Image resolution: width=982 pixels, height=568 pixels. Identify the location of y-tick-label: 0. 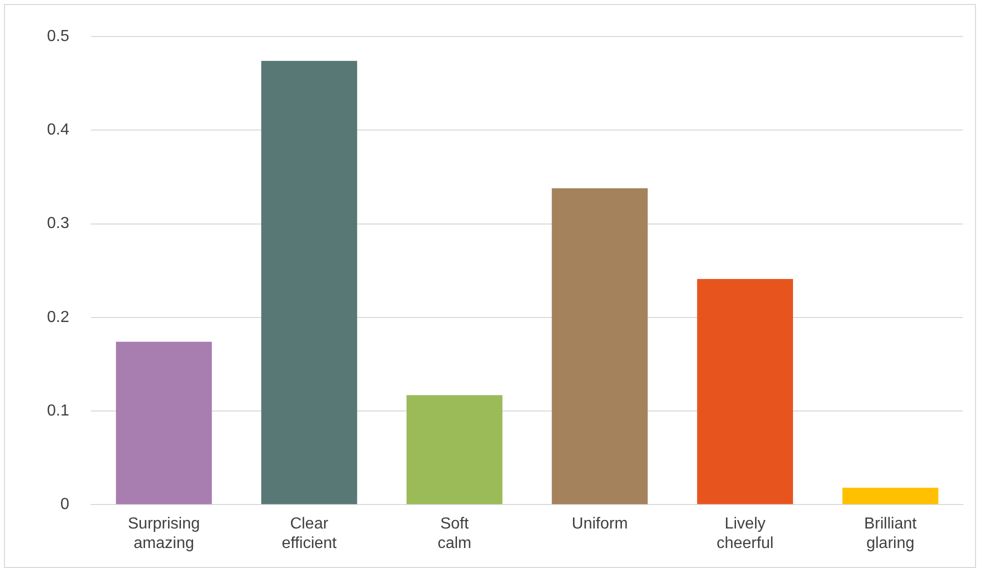
(65, 505).